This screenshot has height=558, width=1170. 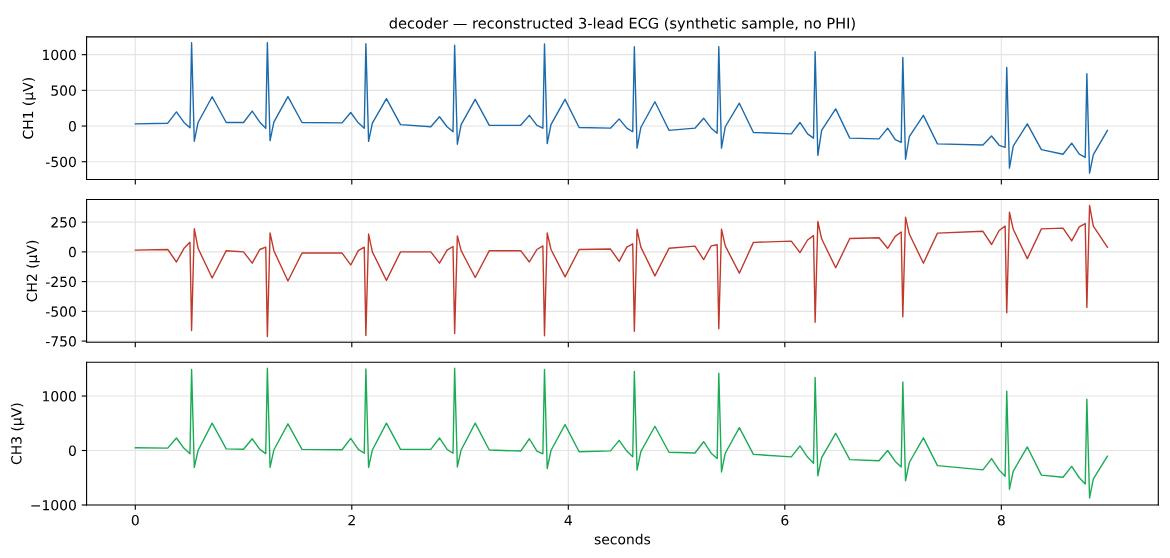 I want to click on chart-title: decoder — reconstructed 3-lead ECG (synthetic sample, no PHI), so click(x=622, y=24).